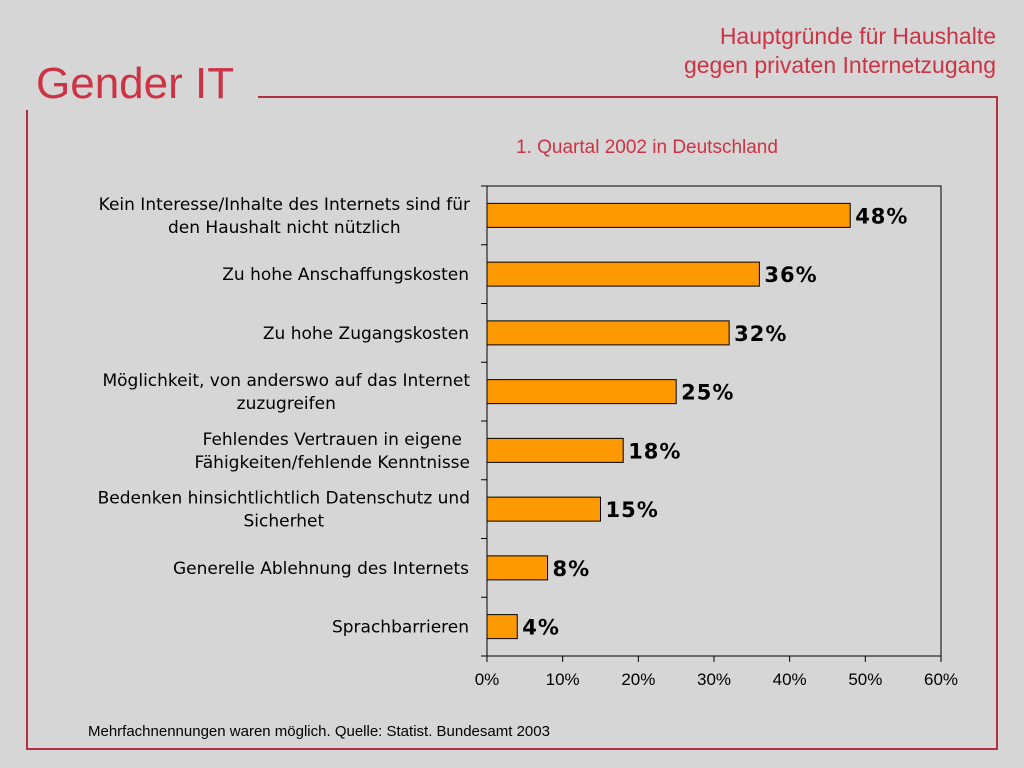 The width and height of the screenshot is (1024, 768). Describe the element at coordinates (632, 510) in the screenshot. I see `data-label: 15%` at that location.